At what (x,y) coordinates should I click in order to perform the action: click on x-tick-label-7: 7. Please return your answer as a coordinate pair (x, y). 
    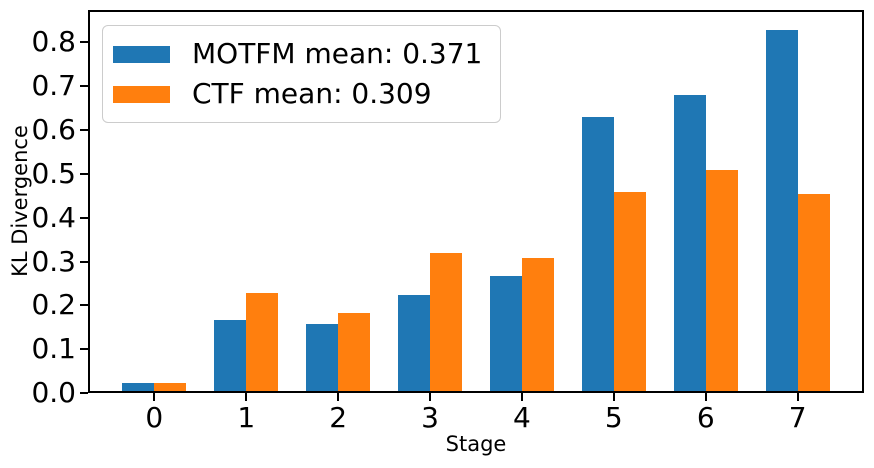
    Looking at the image, I should click on (797, 417).